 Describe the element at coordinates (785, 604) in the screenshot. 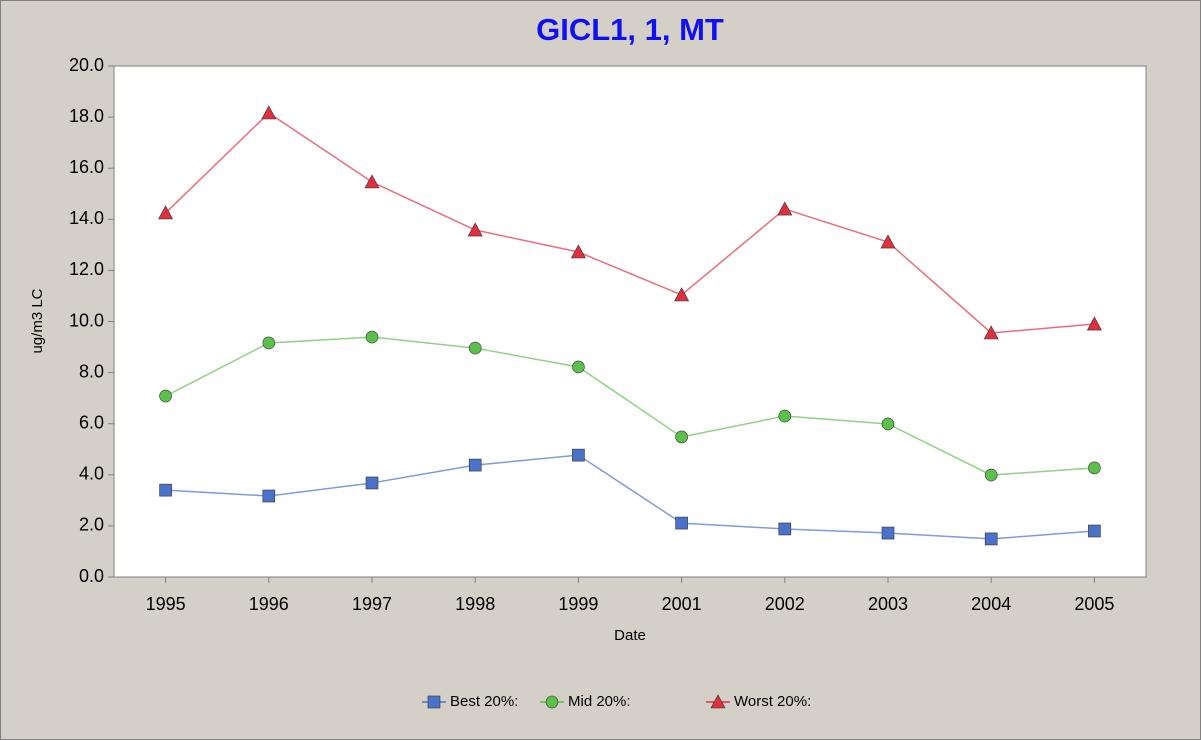

I see `x-tick-label: 2002` at that location.